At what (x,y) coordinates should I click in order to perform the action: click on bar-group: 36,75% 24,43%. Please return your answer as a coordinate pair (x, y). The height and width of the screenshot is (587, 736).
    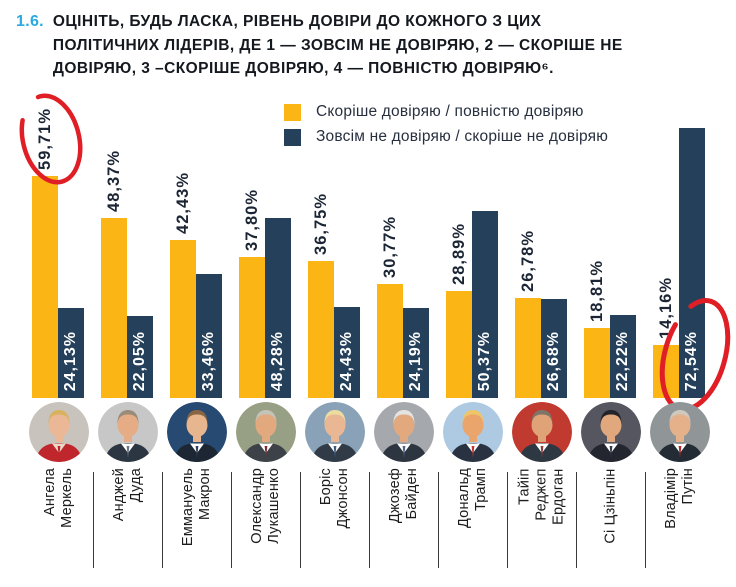
    Looking at the image, I should click on (334, 246).